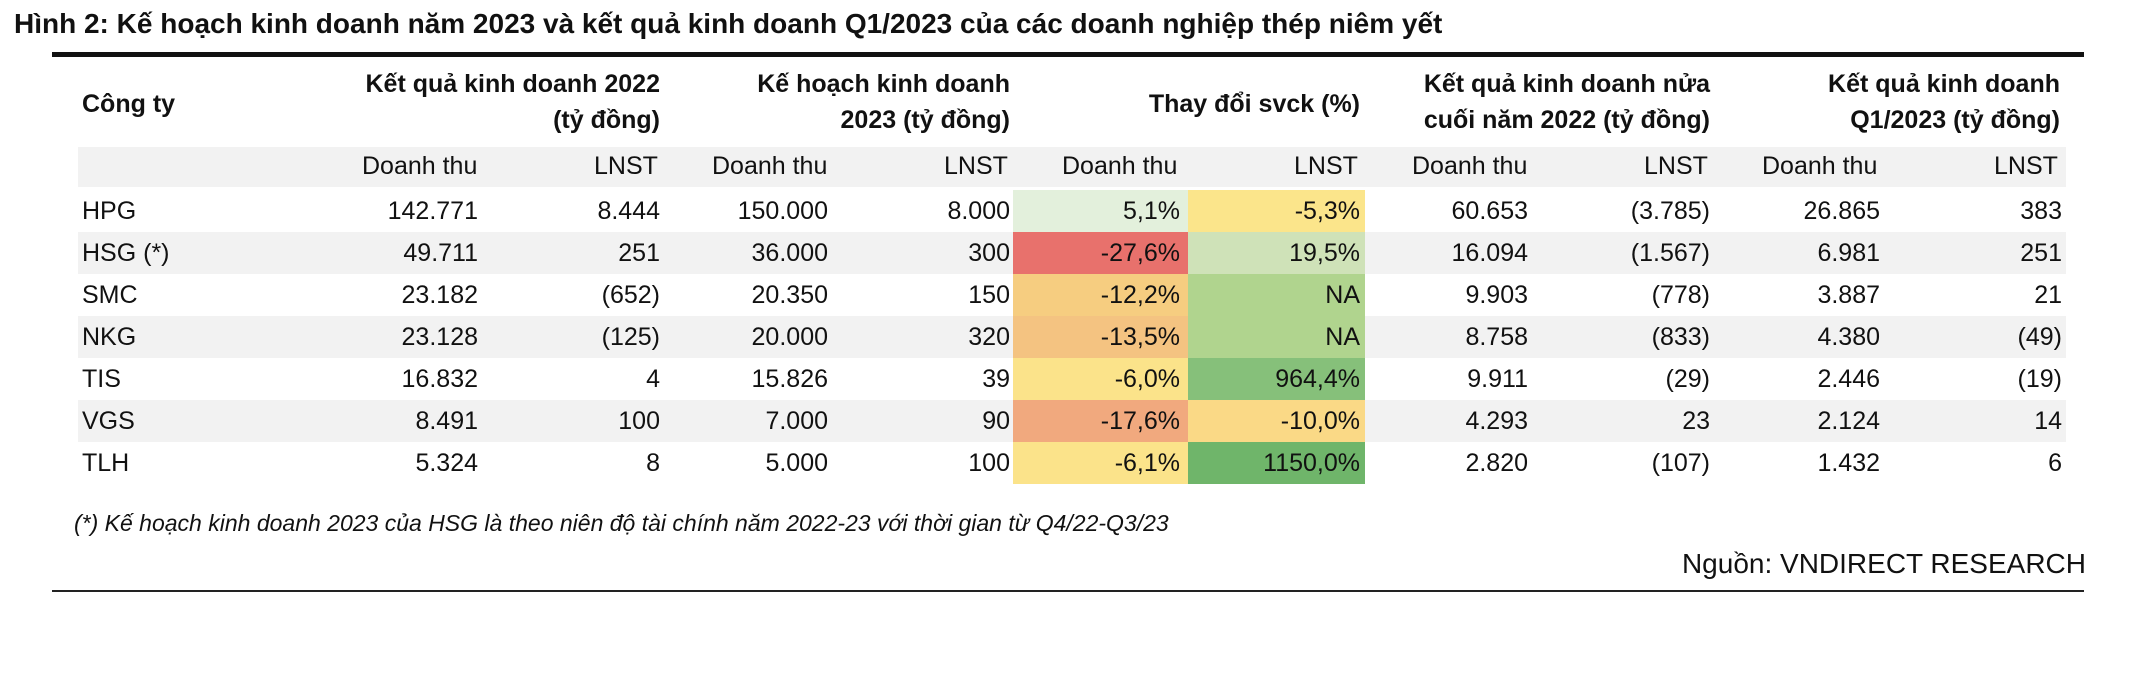 This screenshot has height=676, width=2138. Describe the element at coordinates (989, 253) in the screenshot. I see `table-cell: 300` at that location.